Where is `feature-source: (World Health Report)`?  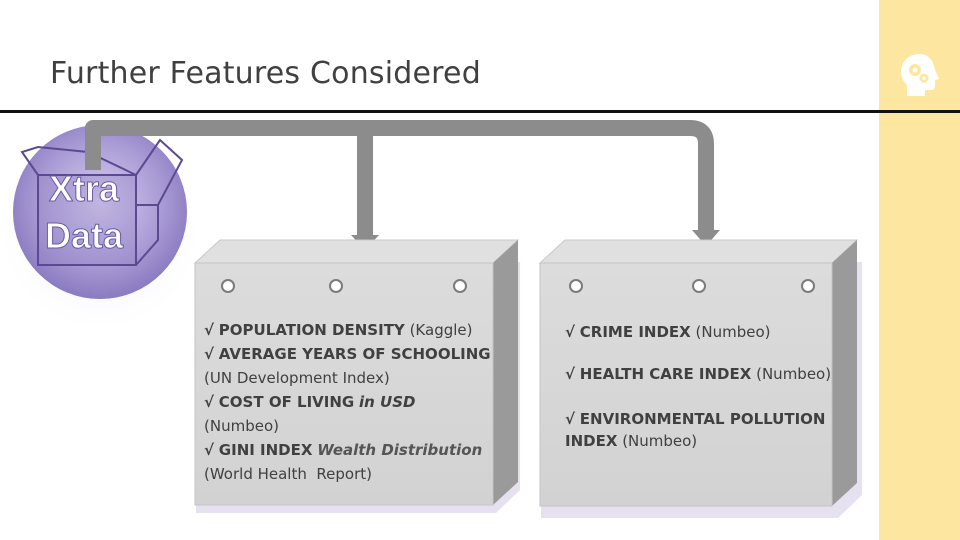 feature-source: (World Health Report) is located at coordinates (288, 474).